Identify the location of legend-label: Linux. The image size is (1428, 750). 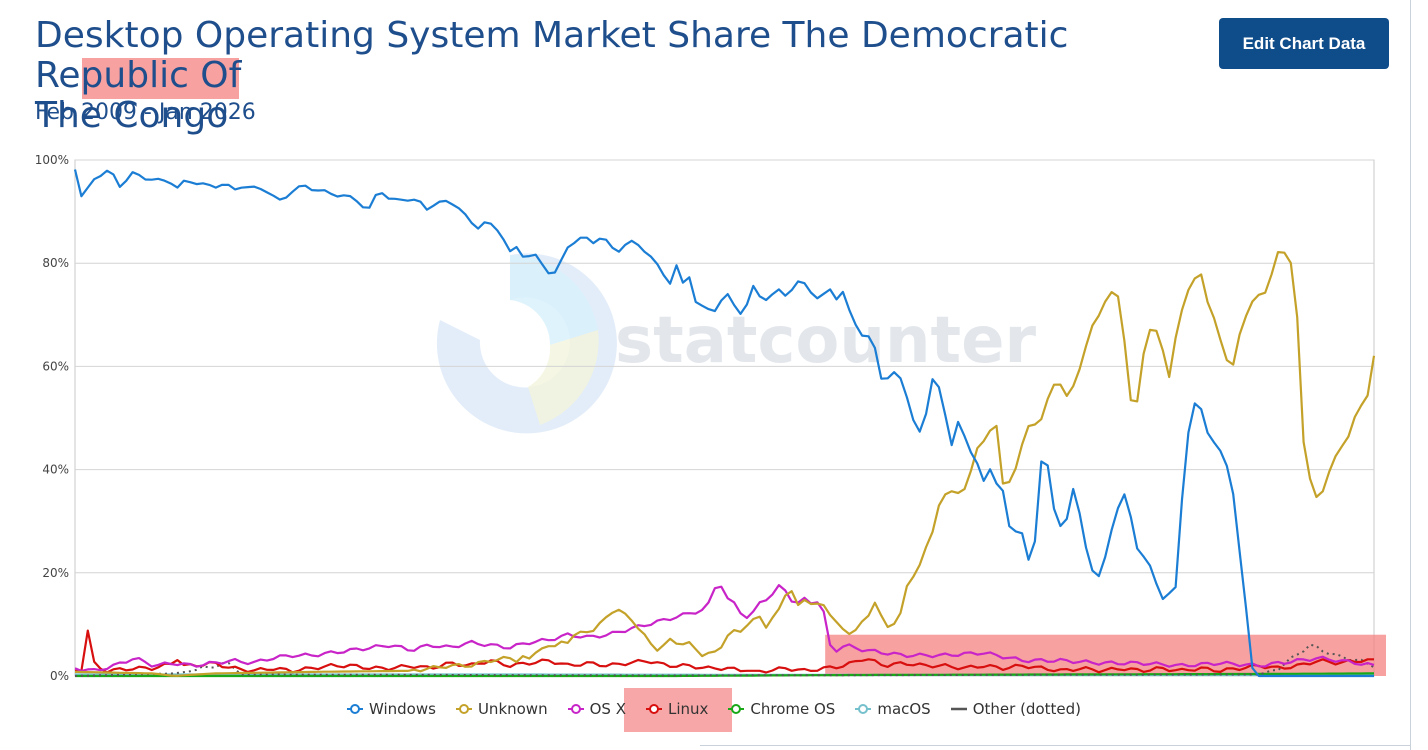
(688, 709).